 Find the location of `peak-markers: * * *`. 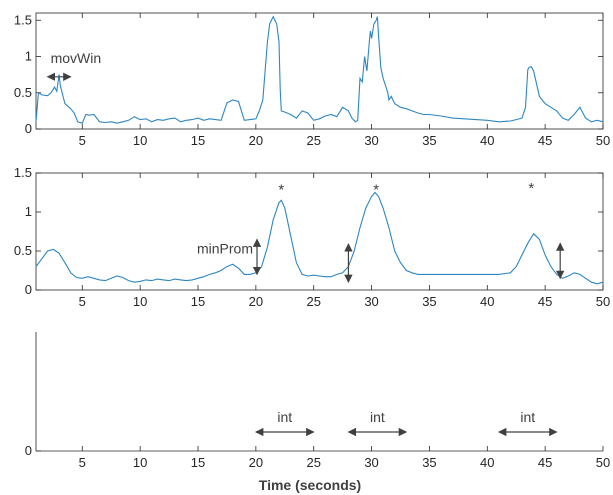

peak-markers: * * * is located at coordinates (406, 189).